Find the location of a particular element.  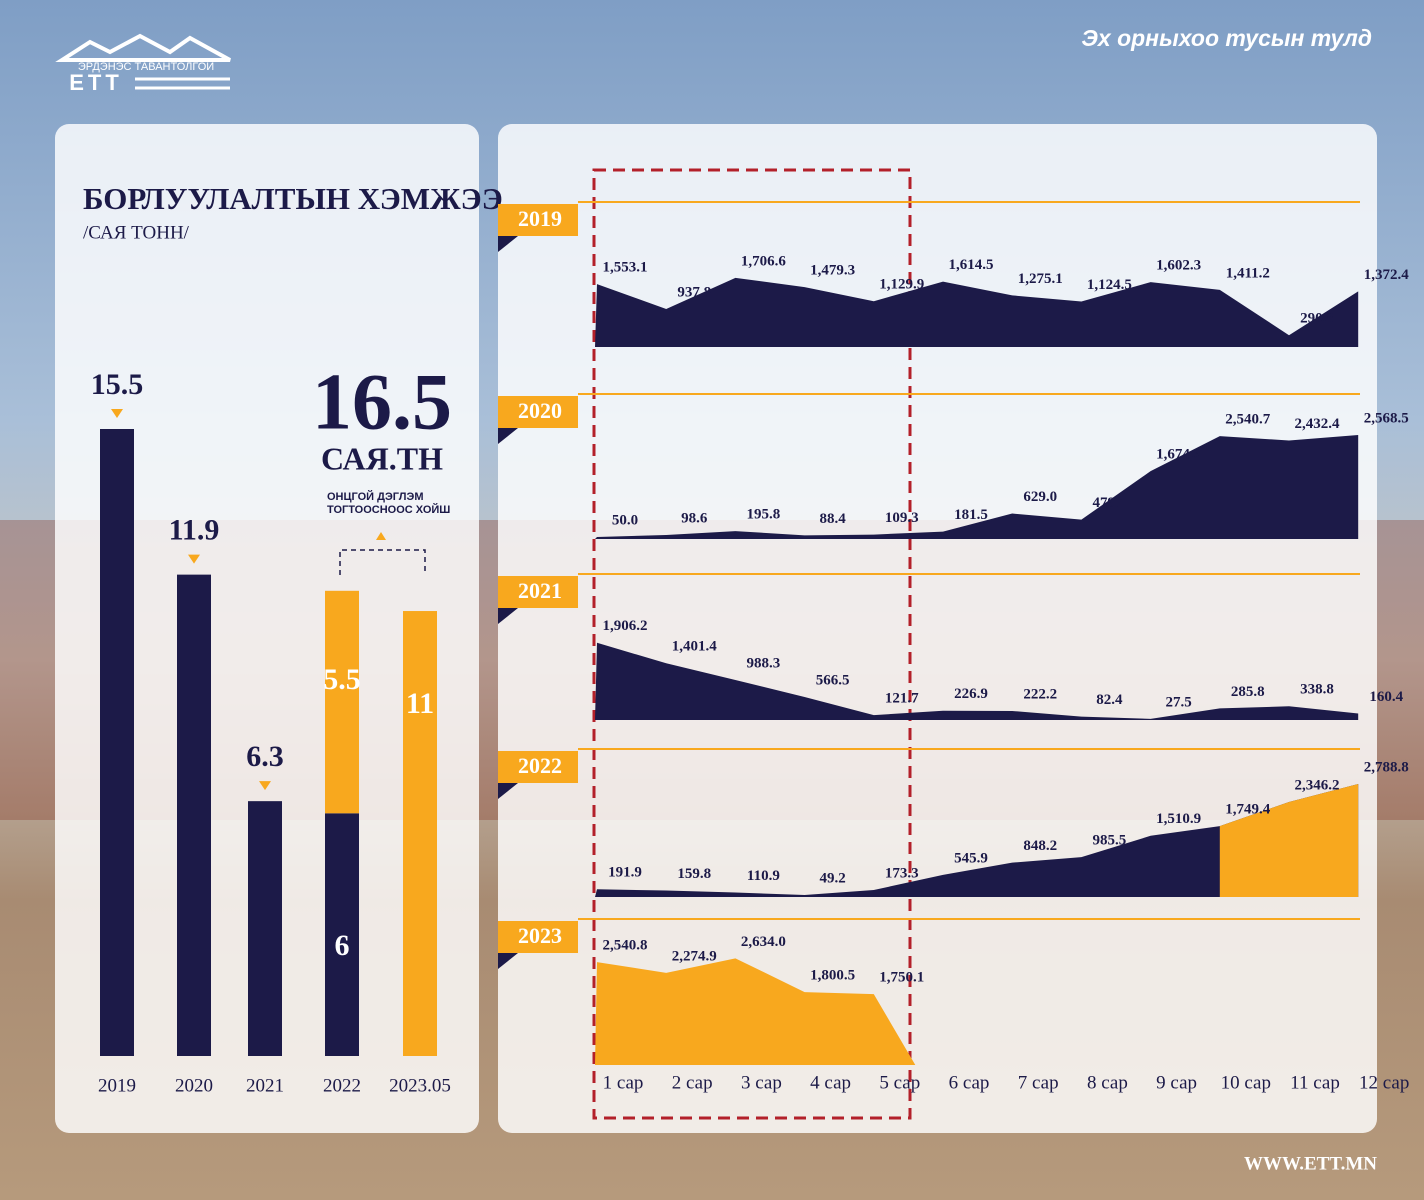

x-tick-label: 4 сар is located at coordinates (830, 1082).